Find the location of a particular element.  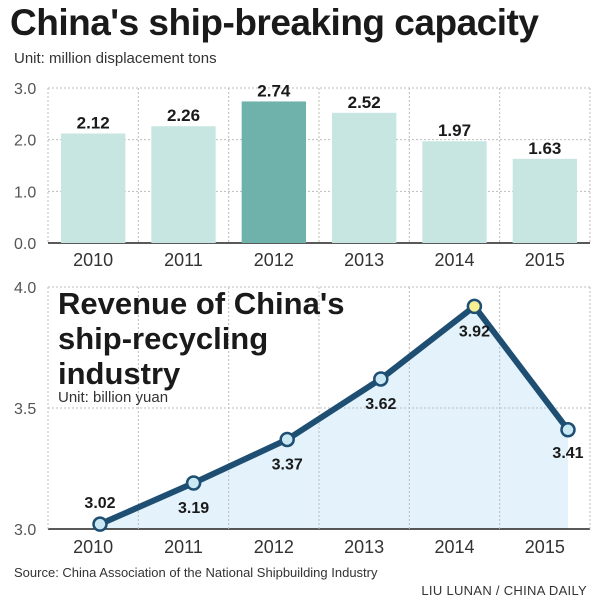

bar-value-label: 2.74 is located at coordinates (274, 90).